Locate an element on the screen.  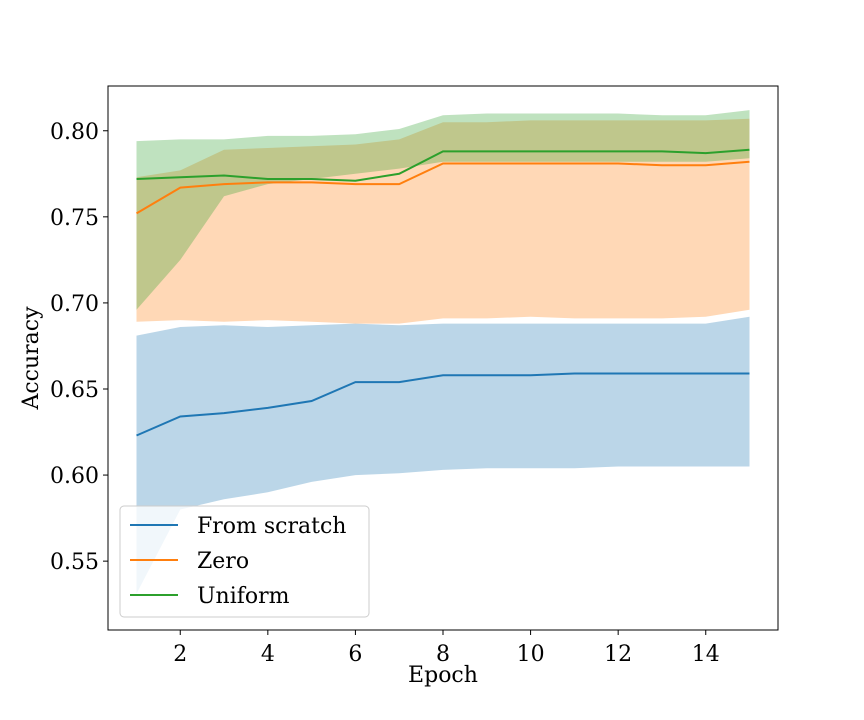
legend-label: Uniform is located at coordinates (243, 596).